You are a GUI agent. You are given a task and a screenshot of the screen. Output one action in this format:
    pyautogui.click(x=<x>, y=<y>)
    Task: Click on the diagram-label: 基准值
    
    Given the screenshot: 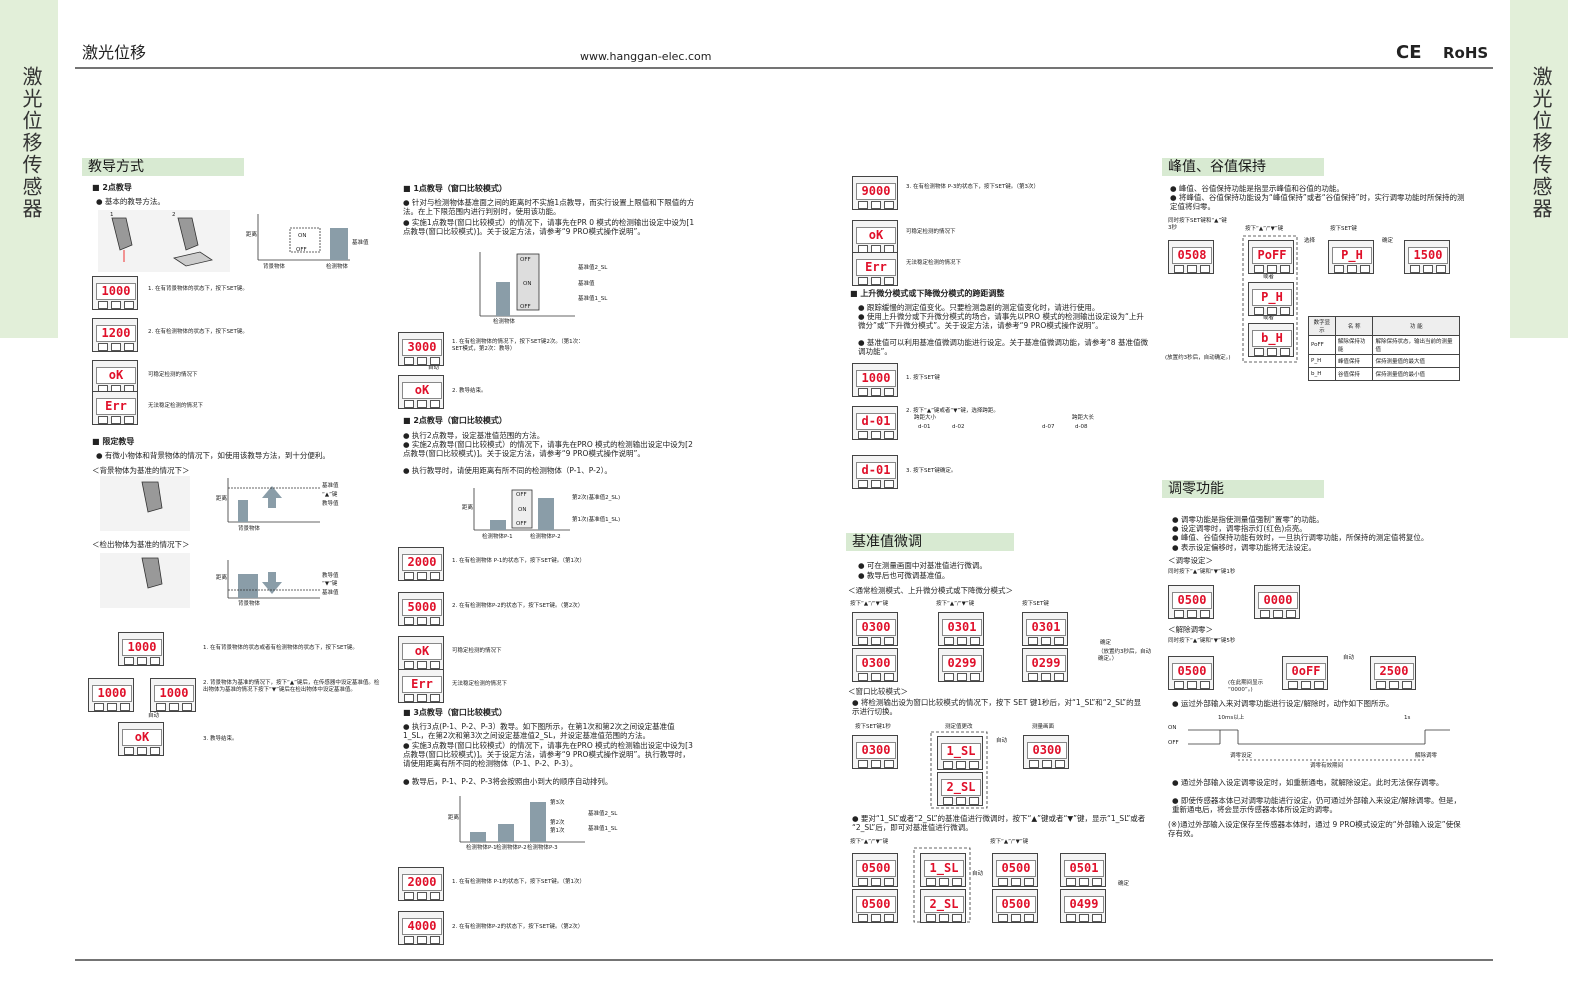 What is the action you would take?
    pyautogui.click(x=330, y=486)
    